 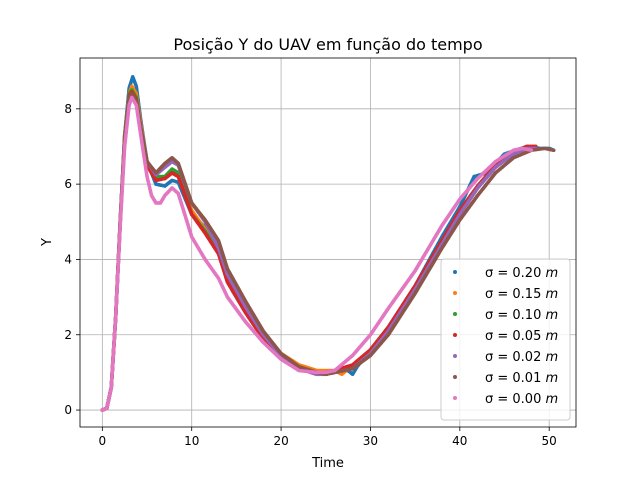 What do you see at coordinates (280, 441) in the screenshot?
I see `x-tick-label: 20` at bounding box center [280, 441].